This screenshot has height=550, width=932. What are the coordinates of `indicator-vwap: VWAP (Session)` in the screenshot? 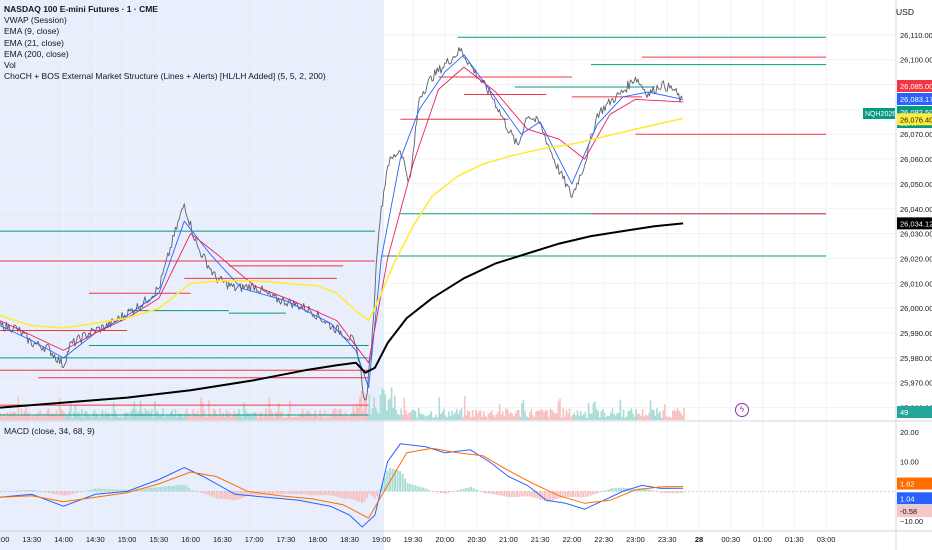 It's located at (35, 20).